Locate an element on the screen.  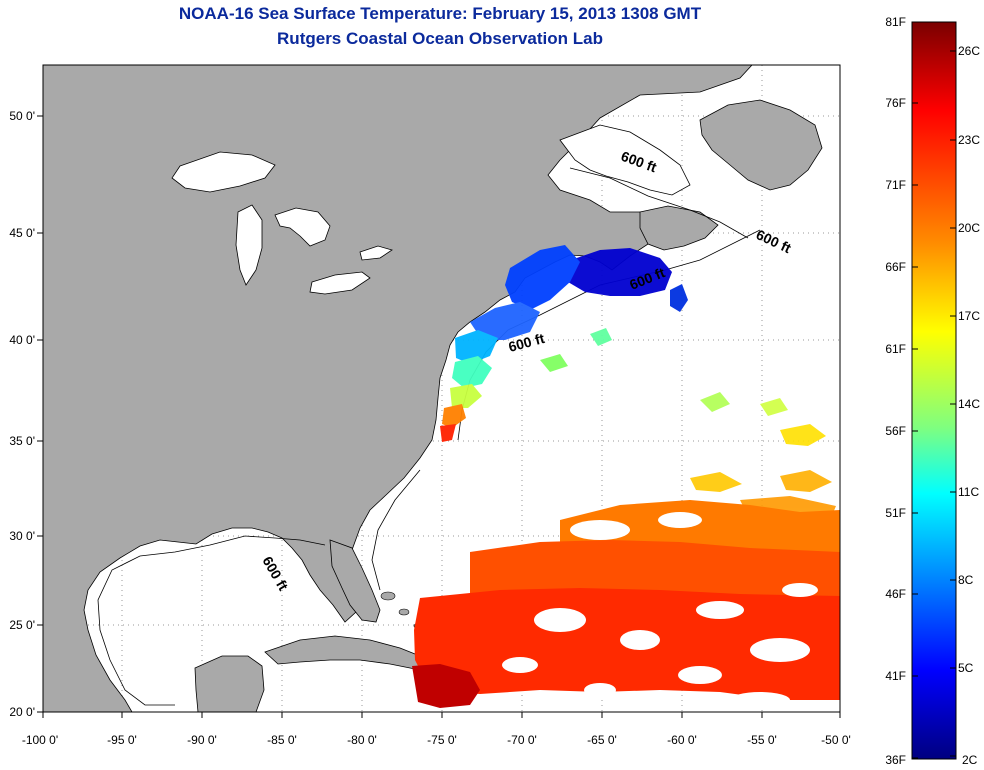
x-axis is located at coordinates (441, 715).